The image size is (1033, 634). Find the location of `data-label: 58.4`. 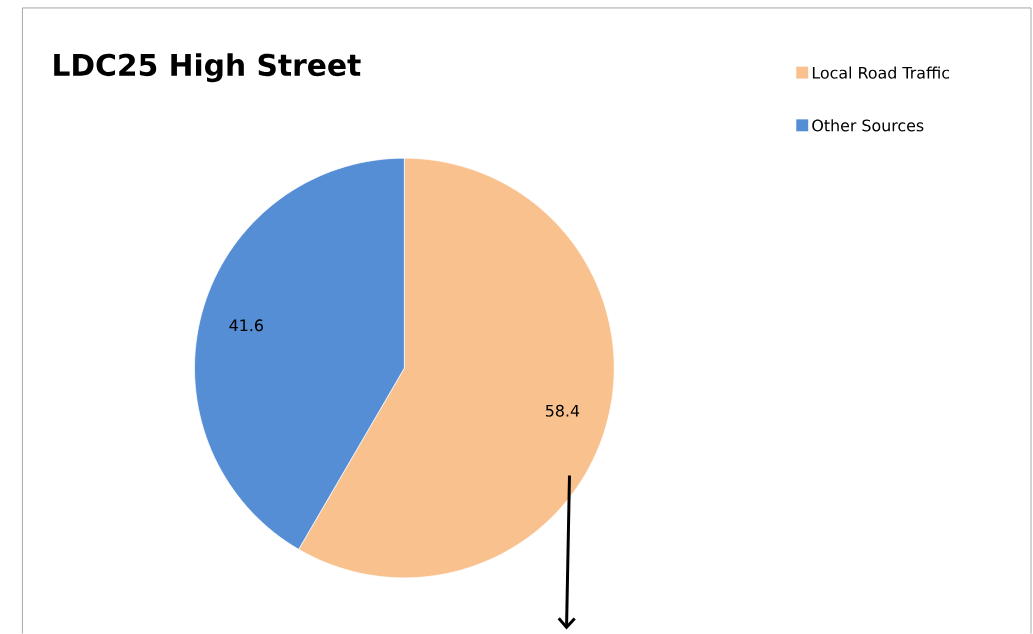

data-label: 58.4 is located at coordinates (562, 410).